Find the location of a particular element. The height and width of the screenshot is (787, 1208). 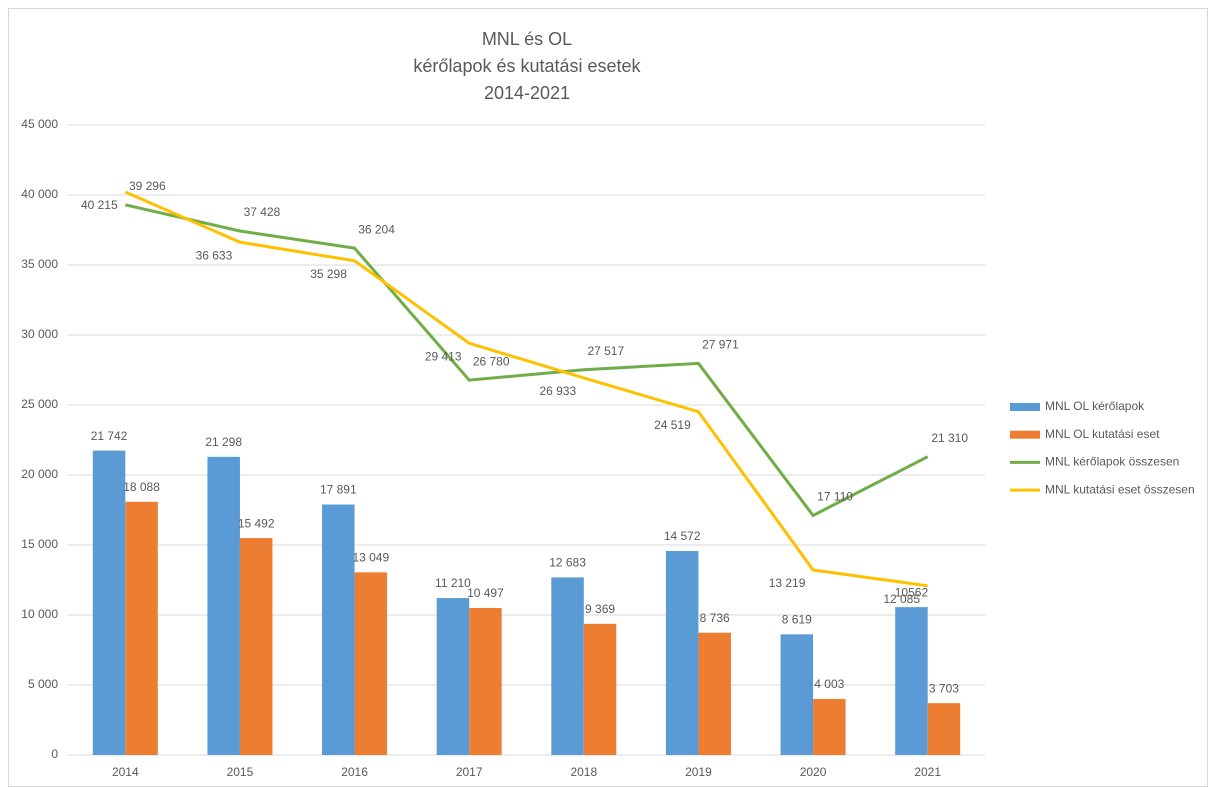

y-tick-label: 15 000 is located at coordinates (39, 544).